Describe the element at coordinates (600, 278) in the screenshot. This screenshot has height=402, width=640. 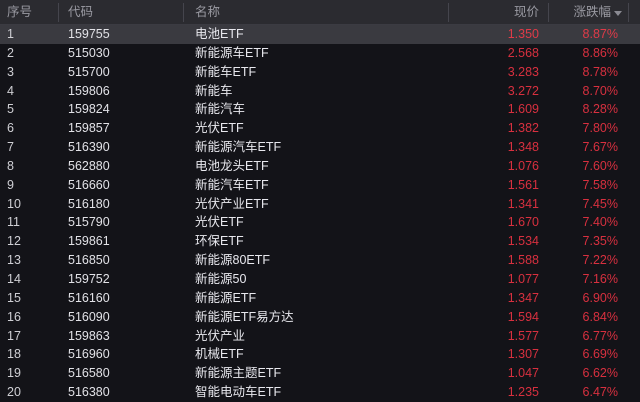
I see `cell-change: 7.16%` at that location.